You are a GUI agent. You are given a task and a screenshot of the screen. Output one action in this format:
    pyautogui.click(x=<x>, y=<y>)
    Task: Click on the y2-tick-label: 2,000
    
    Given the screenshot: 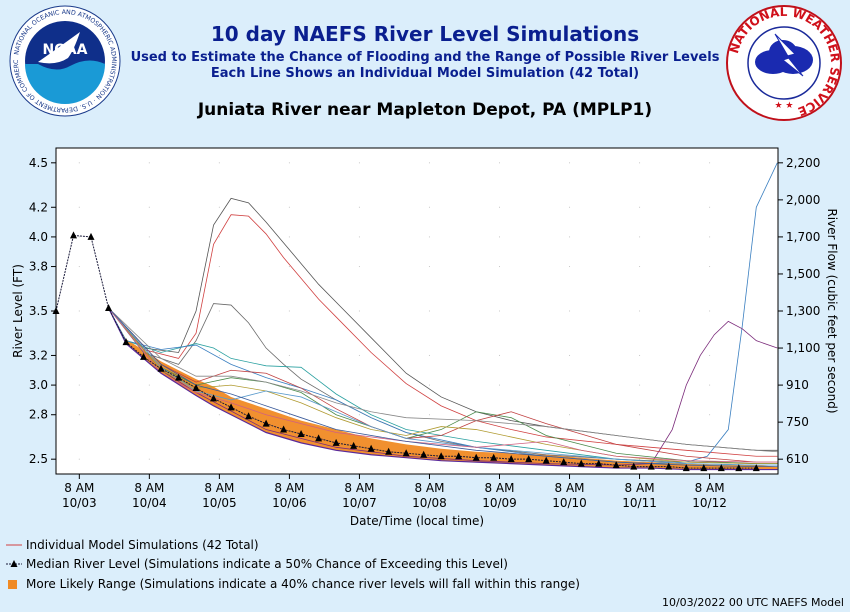 What is the action you would take?
    pyautogui.click(x=803, y=200)
    